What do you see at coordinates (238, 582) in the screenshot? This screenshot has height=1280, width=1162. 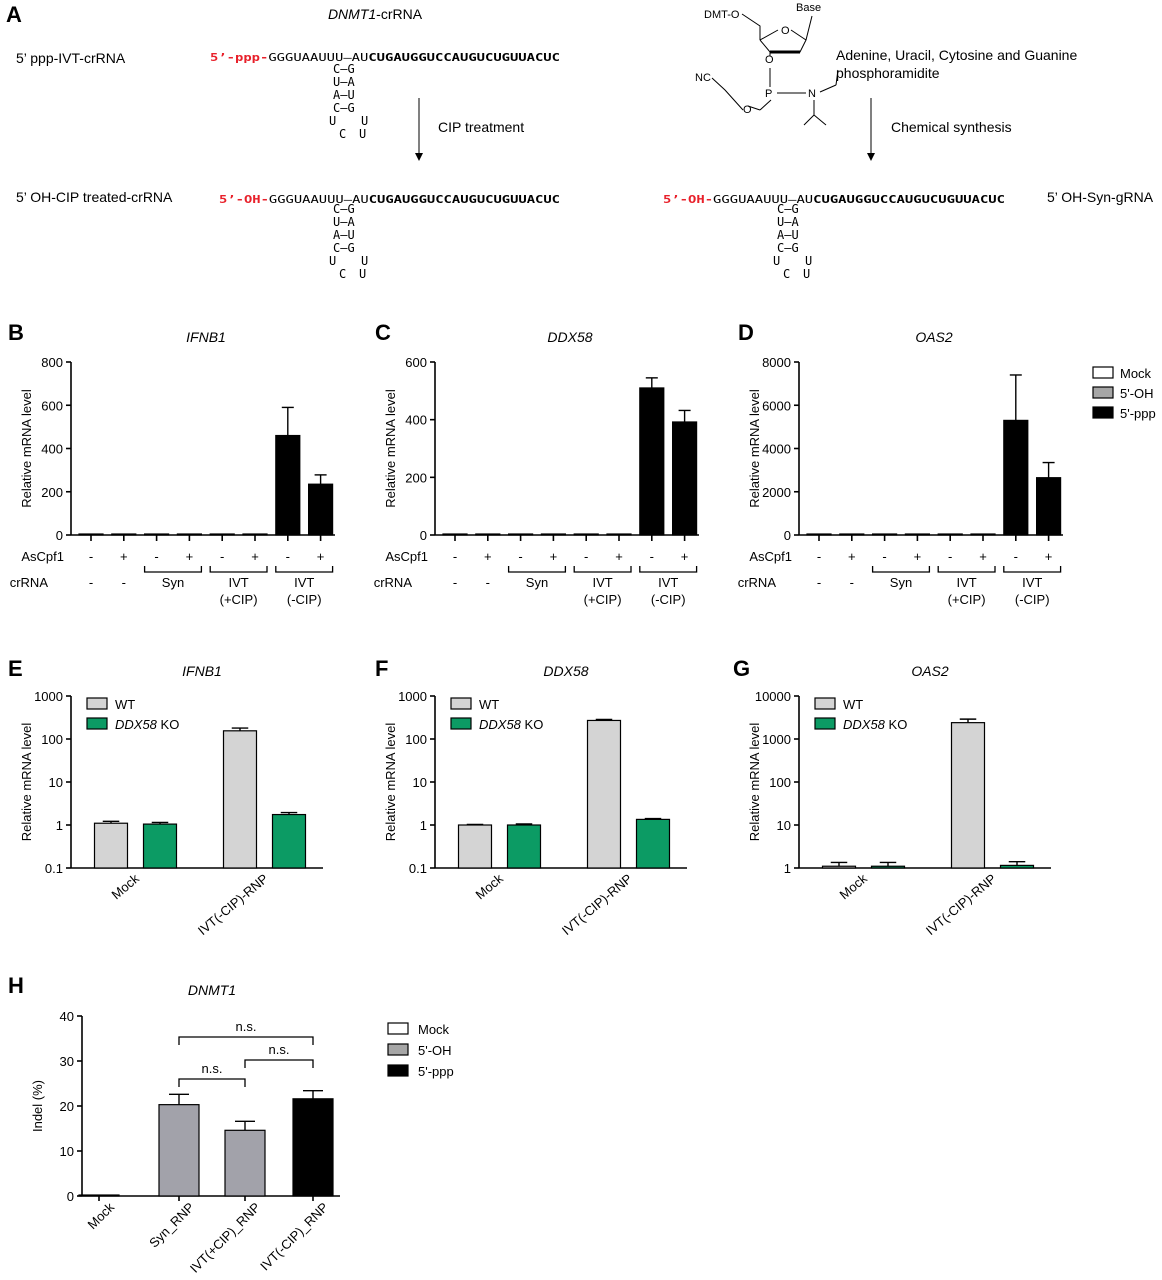 I see `crrna-label: IVT` at bounding box center [238, 582].